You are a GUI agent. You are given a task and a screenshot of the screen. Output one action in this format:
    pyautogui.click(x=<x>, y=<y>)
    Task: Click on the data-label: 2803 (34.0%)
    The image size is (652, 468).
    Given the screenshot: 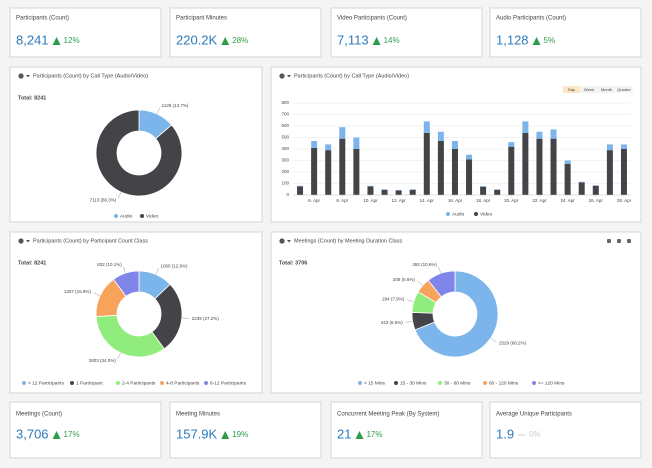 What is the action you would take?
    pyautogui.click(x=103, y=360)
    